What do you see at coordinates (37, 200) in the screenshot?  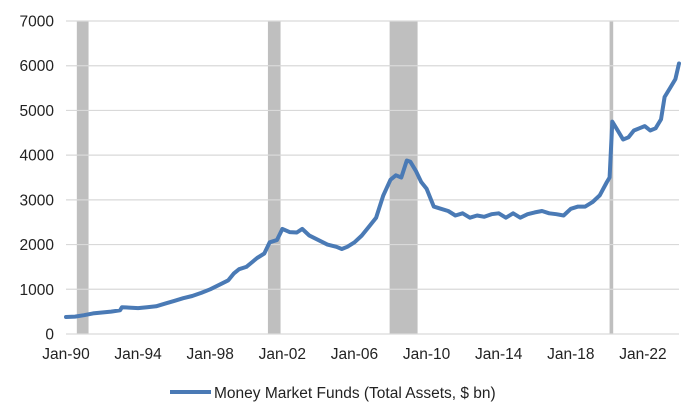 I see `y-tick-label: 3000` at bounding box center [37, 200].